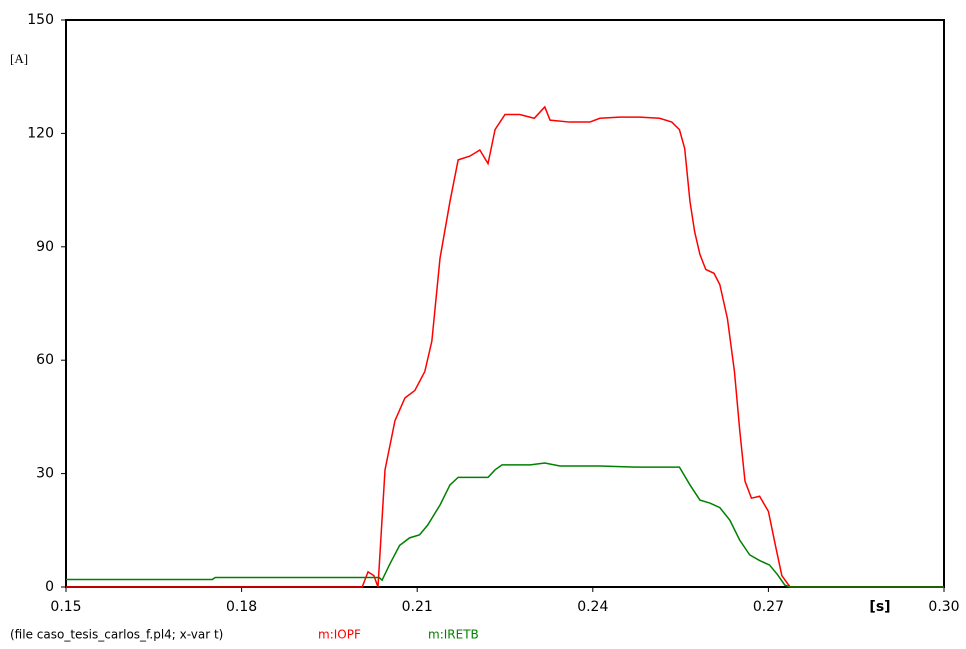 Image resolution: width=966 pixels, height=649 pixels. I want to click on x-tick-label: 0.15, so click(65, 607).